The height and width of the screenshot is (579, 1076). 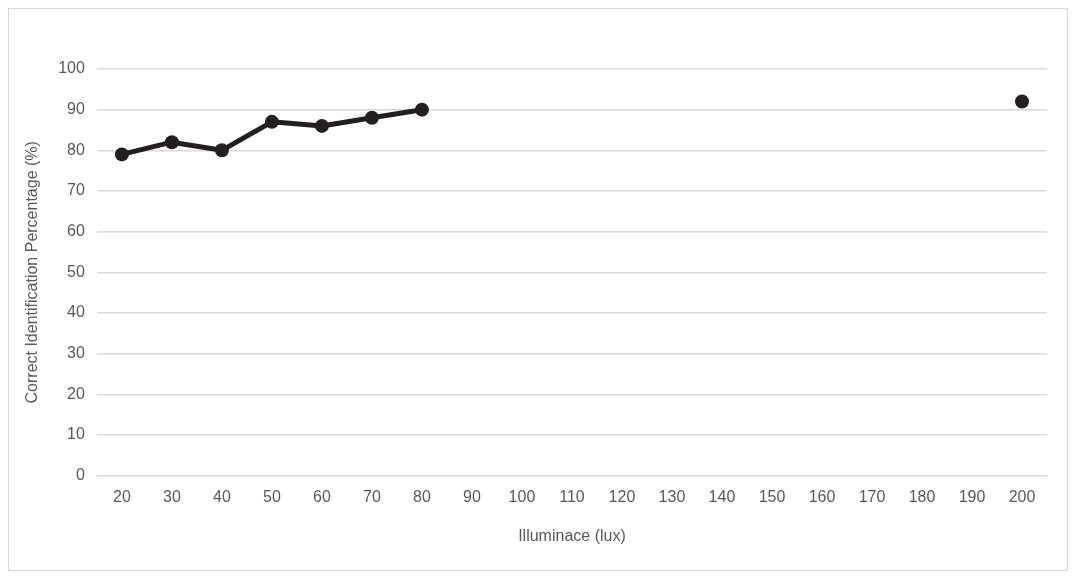 I want to click on x-tick-label: 60, so click(x=322, y=496).